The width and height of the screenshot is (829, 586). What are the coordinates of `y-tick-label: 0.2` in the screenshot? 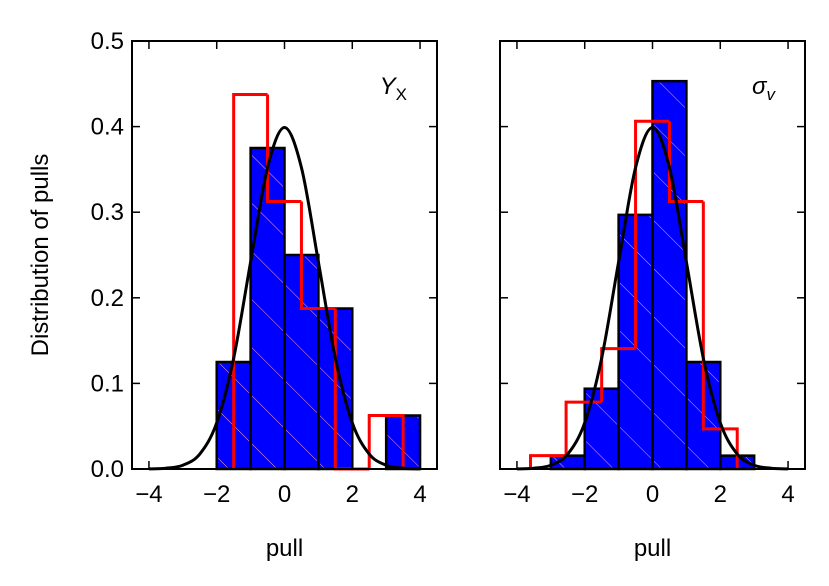 It's located at (107, 298).